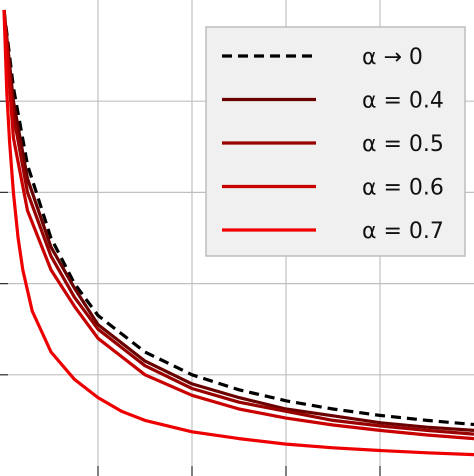 This screenshot has width=474, height=476. Describe the element at coordinates (403, 231) in the screenshot. I see `legend-label-5: α = 0.7` at that location.